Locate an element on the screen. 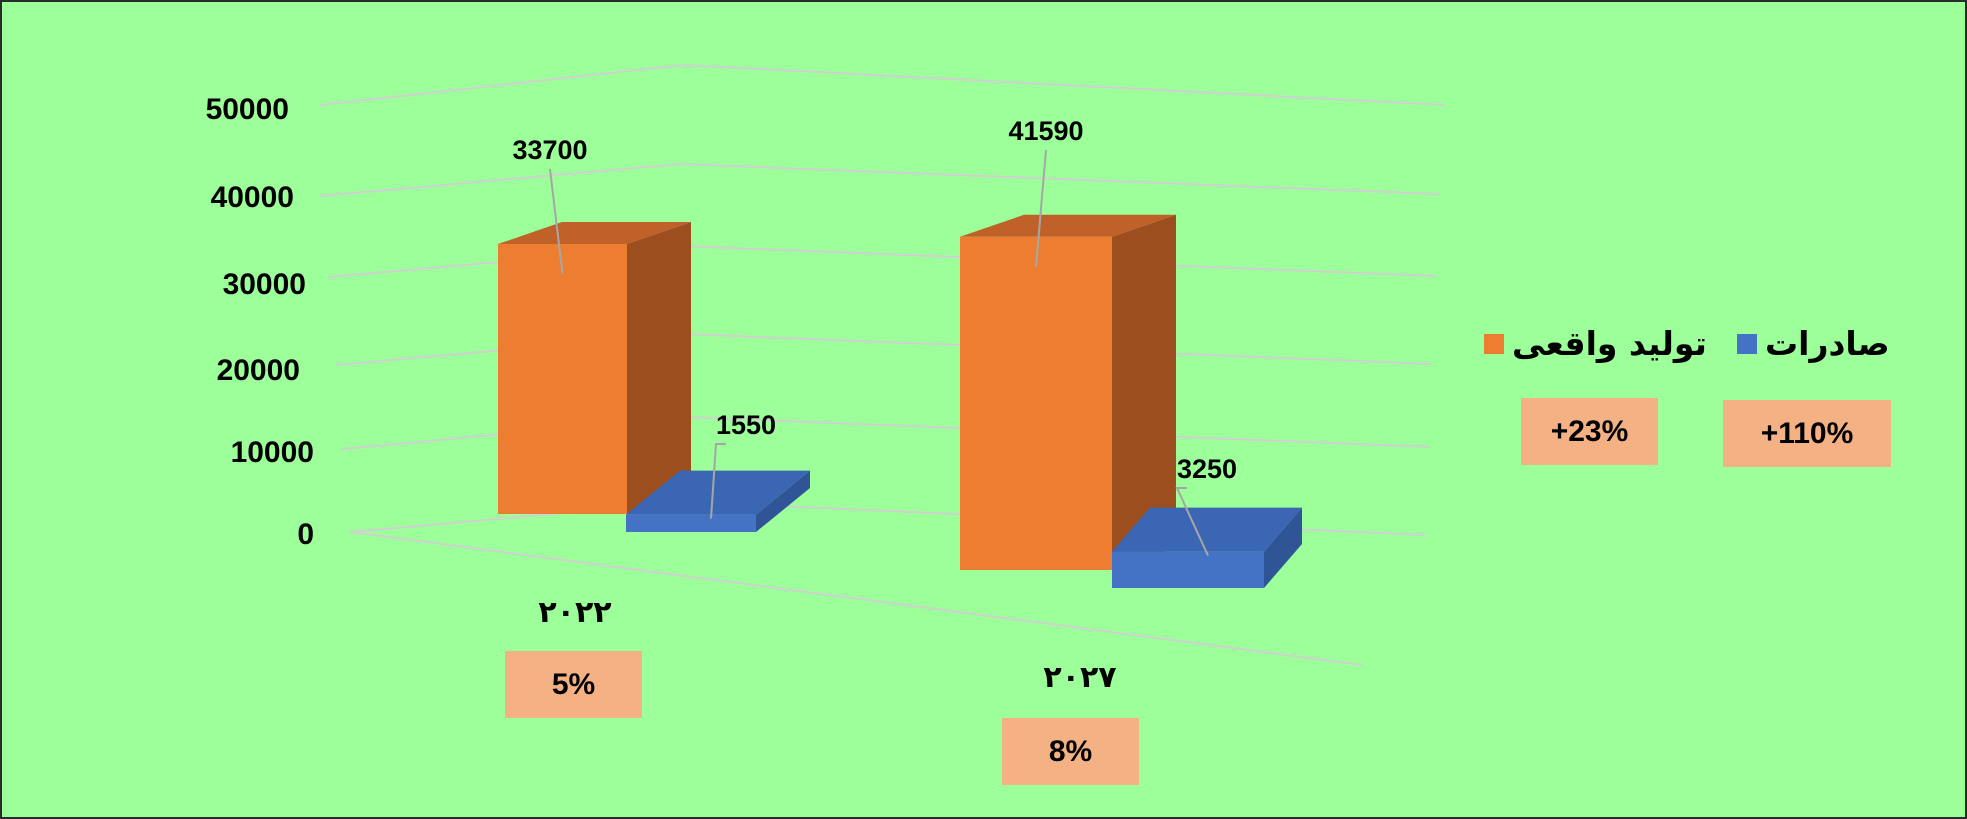  data-label: 33700 is located at coordinates (549, 150).